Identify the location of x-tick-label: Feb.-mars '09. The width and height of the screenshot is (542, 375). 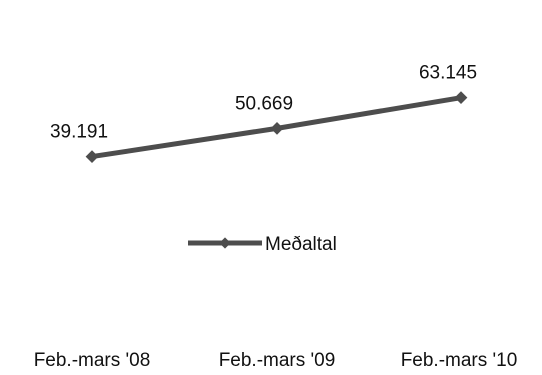
(277, 360).